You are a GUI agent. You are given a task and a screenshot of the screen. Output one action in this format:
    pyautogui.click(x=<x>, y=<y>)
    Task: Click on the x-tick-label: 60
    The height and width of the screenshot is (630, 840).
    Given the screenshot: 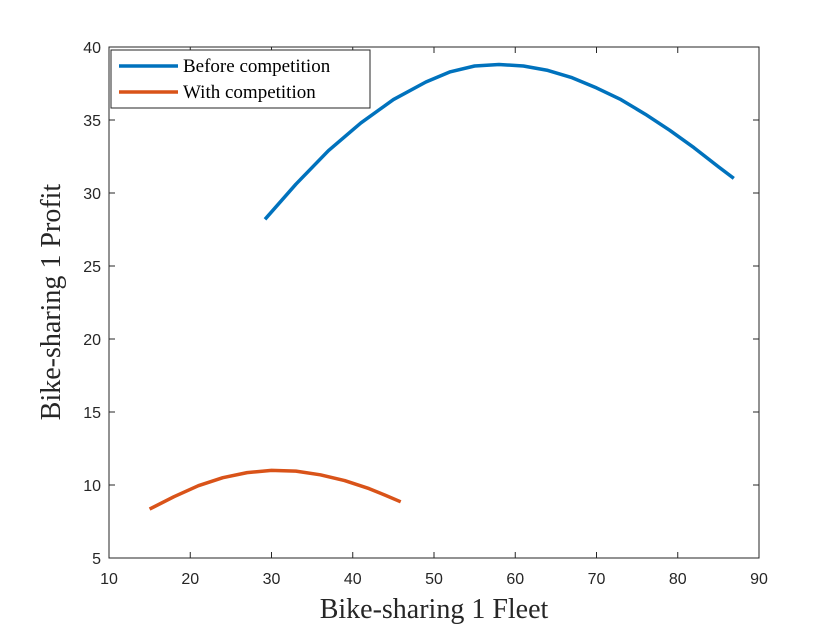 What is the action you would take?
    pyautogui.click(x=515, y=579)
    